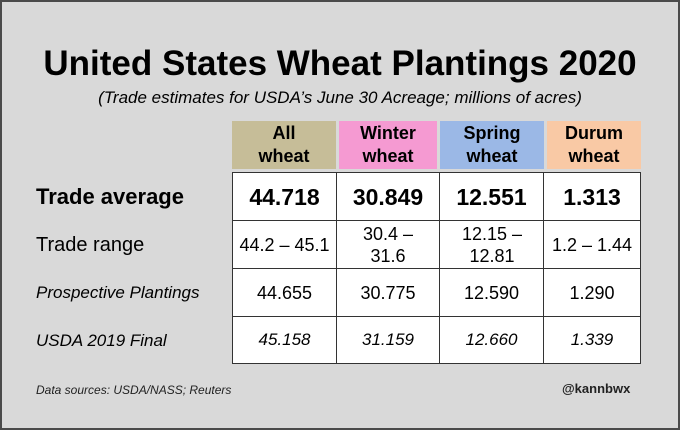  What do you see at coordinates (596, 388) in the screenshot?
I see `author-handle: @kannbwx` at bounding box center [596, 388].